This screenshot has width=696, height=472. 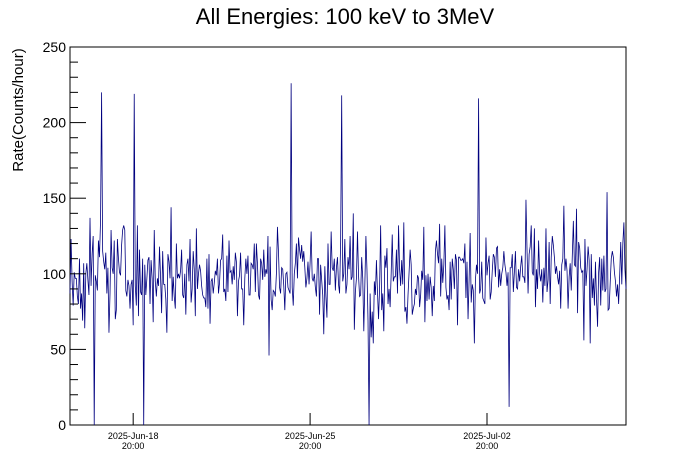 I want to click on chart-title: All Energies: 100 keV to 3MeV, so click(x=345, y=16).